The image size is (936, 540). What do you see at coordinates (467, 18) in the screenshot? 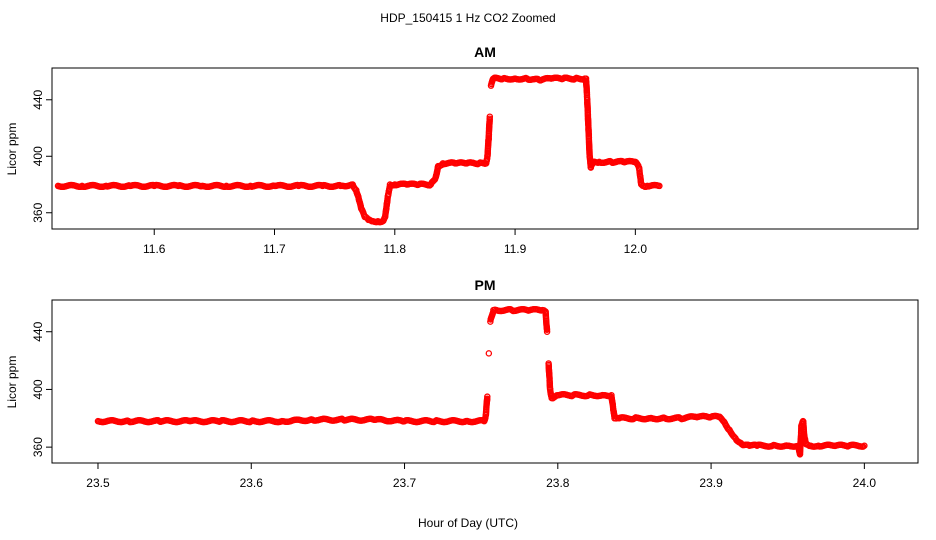
I see `figure-title: HDP_150415 1 Hz CO2 Zoomed` at bounding box center [467, 18].